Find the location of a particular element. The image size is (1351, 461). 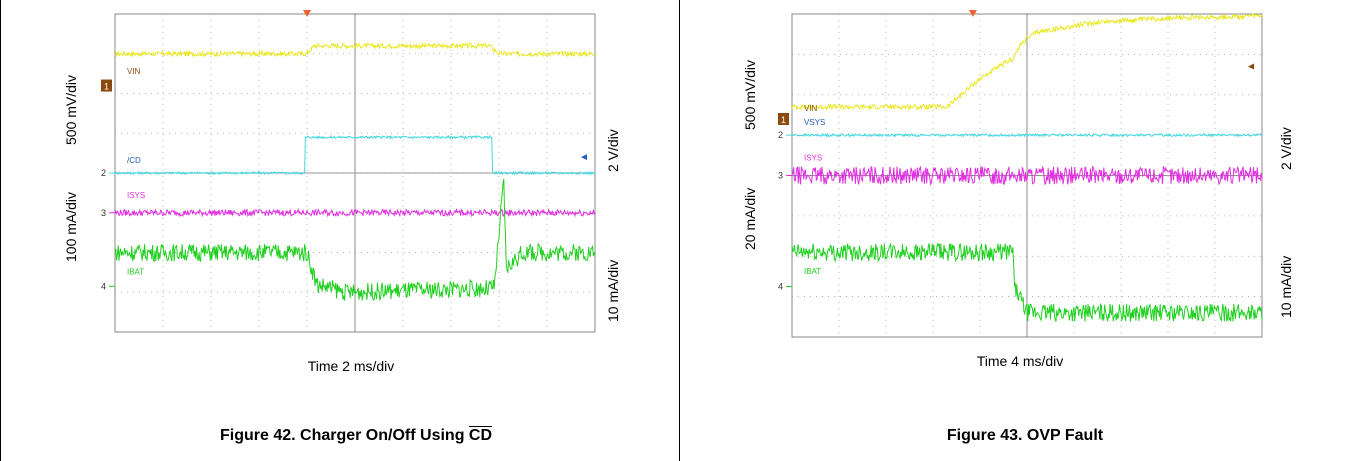

left-axis-label-bottom: 100 mA/div is located at coordinates (71, 226).